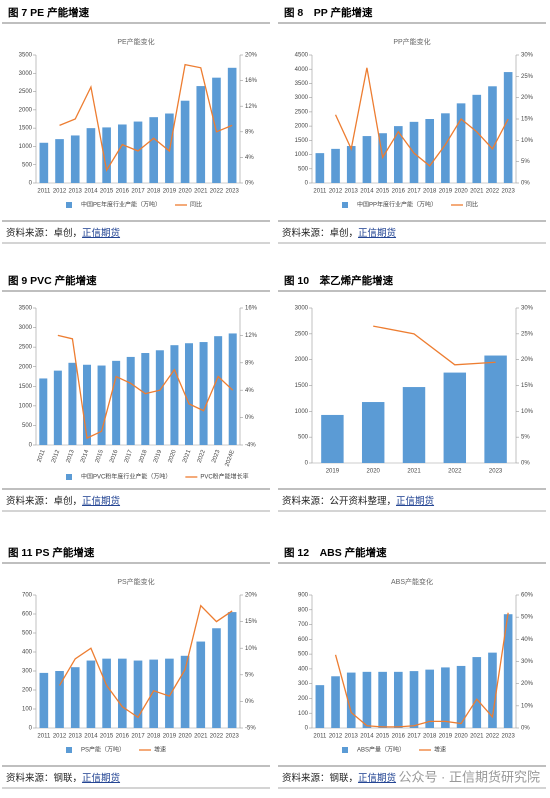  I want to click on y-tick-label: 700, so click(303, 625).